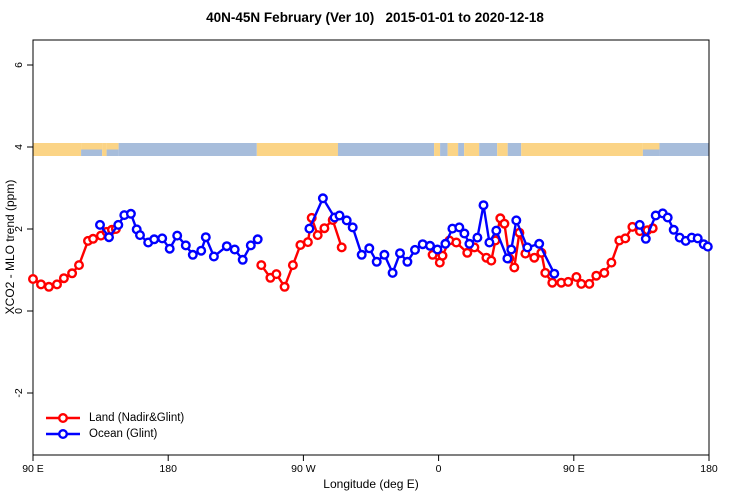 The width and height of the screenshot is (750, 500). What do you see at coordinates (19, 147) in the screenshot?
I see `y-tick-label: 4` at bounding box center [19, 147].